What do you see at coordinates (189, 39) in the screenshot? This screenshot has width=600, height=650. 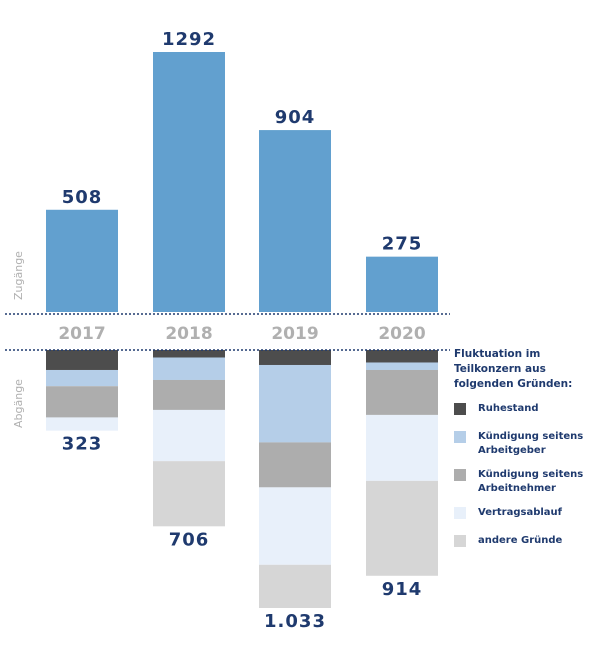 I see `zugaenge-value-2018: 1292` at bounding box center [189, 39].